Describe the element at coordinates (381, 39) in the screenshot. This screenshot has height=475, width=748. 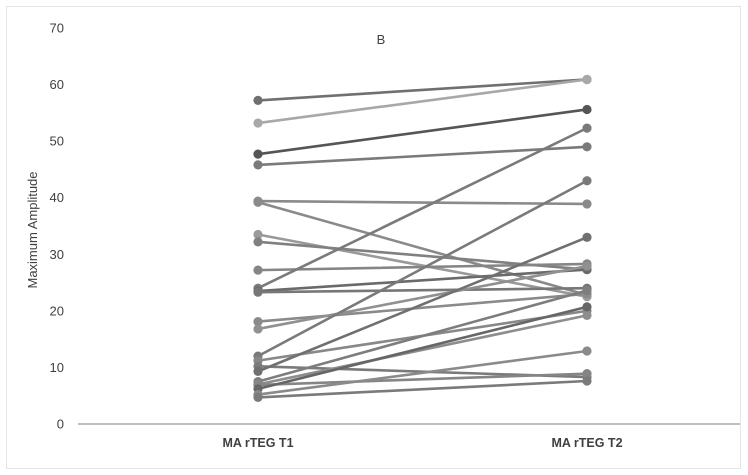
I see `chart-title: B` at that location.